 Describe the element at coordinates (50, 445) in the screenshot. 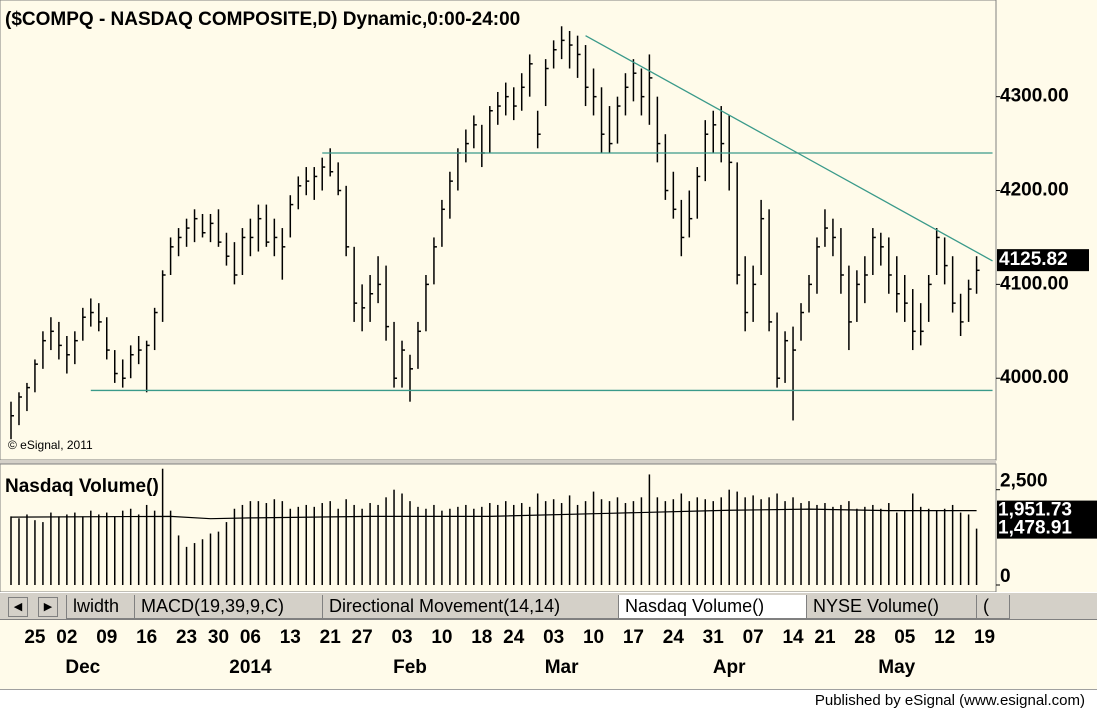

I see `copyright: © eSignal, 2011` at that location.